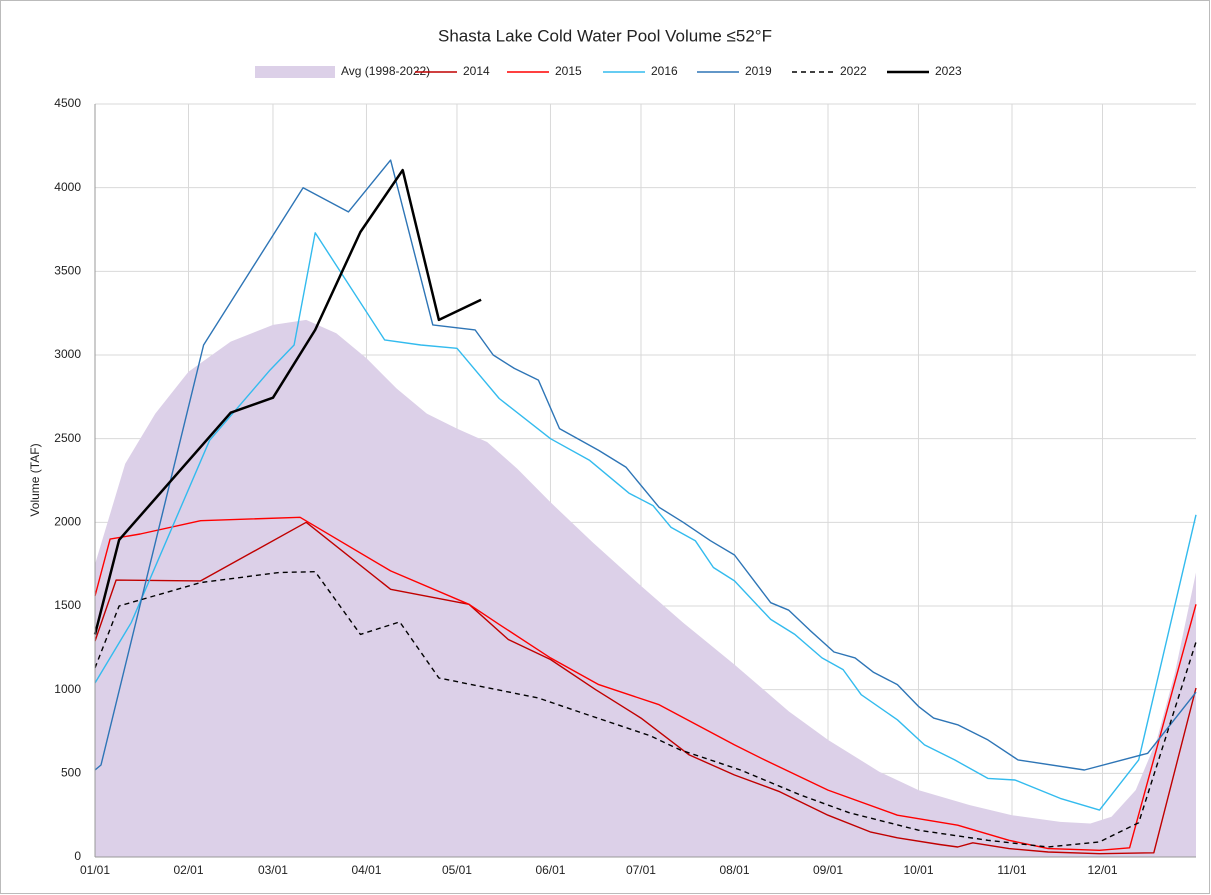  I want to click on y-tick-label: 4500, so click(67, 103).